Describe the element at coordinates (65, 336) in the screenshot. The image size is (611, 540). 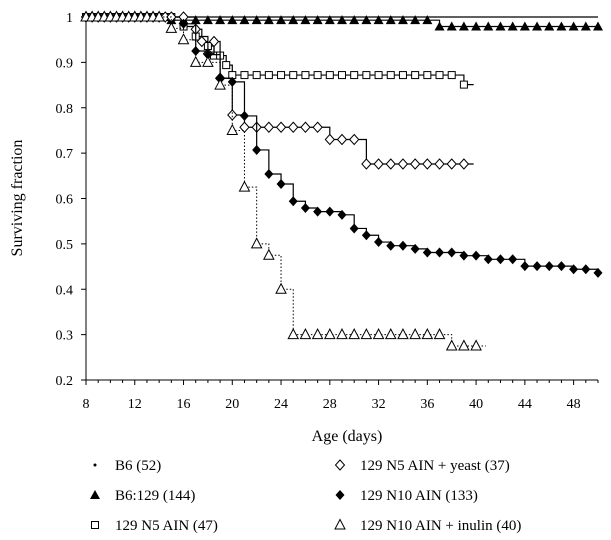
I see `y-tick-label: 0.3` at that location.